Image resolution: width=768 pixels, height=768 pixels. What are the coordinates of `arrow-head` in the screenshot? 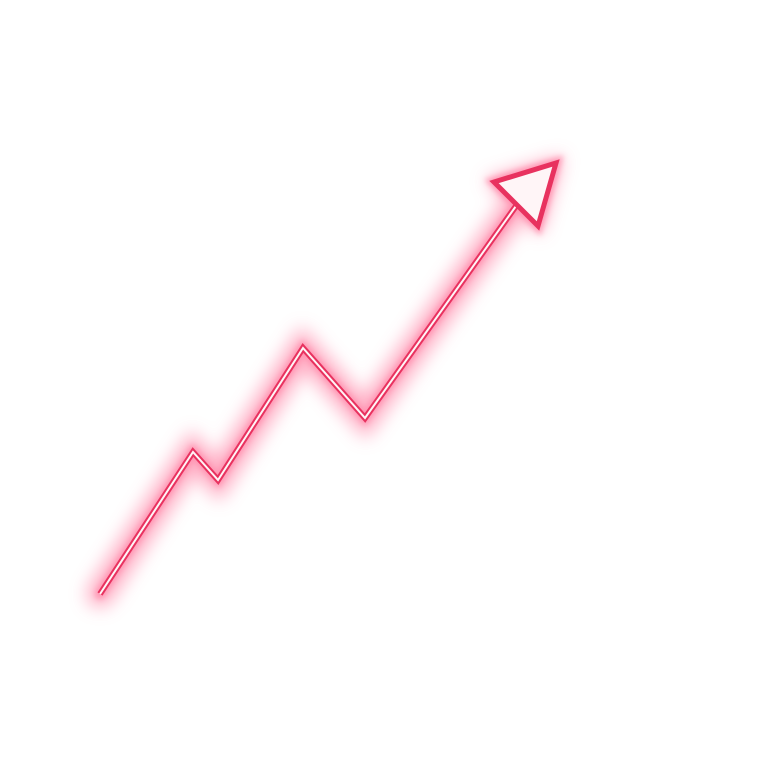 It's located at (524, 195).